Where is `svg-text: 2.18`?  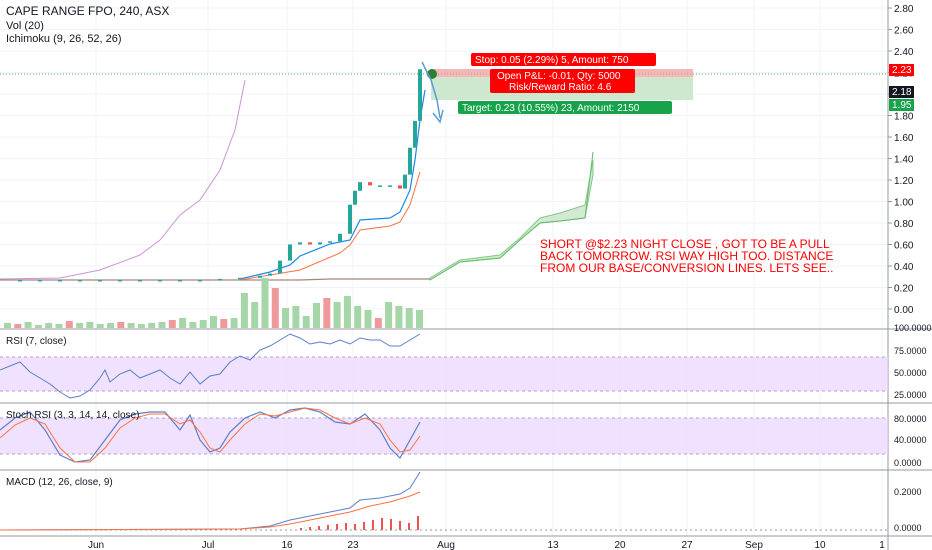 svg-text: 2.18 is located at coordinates (902, 92).